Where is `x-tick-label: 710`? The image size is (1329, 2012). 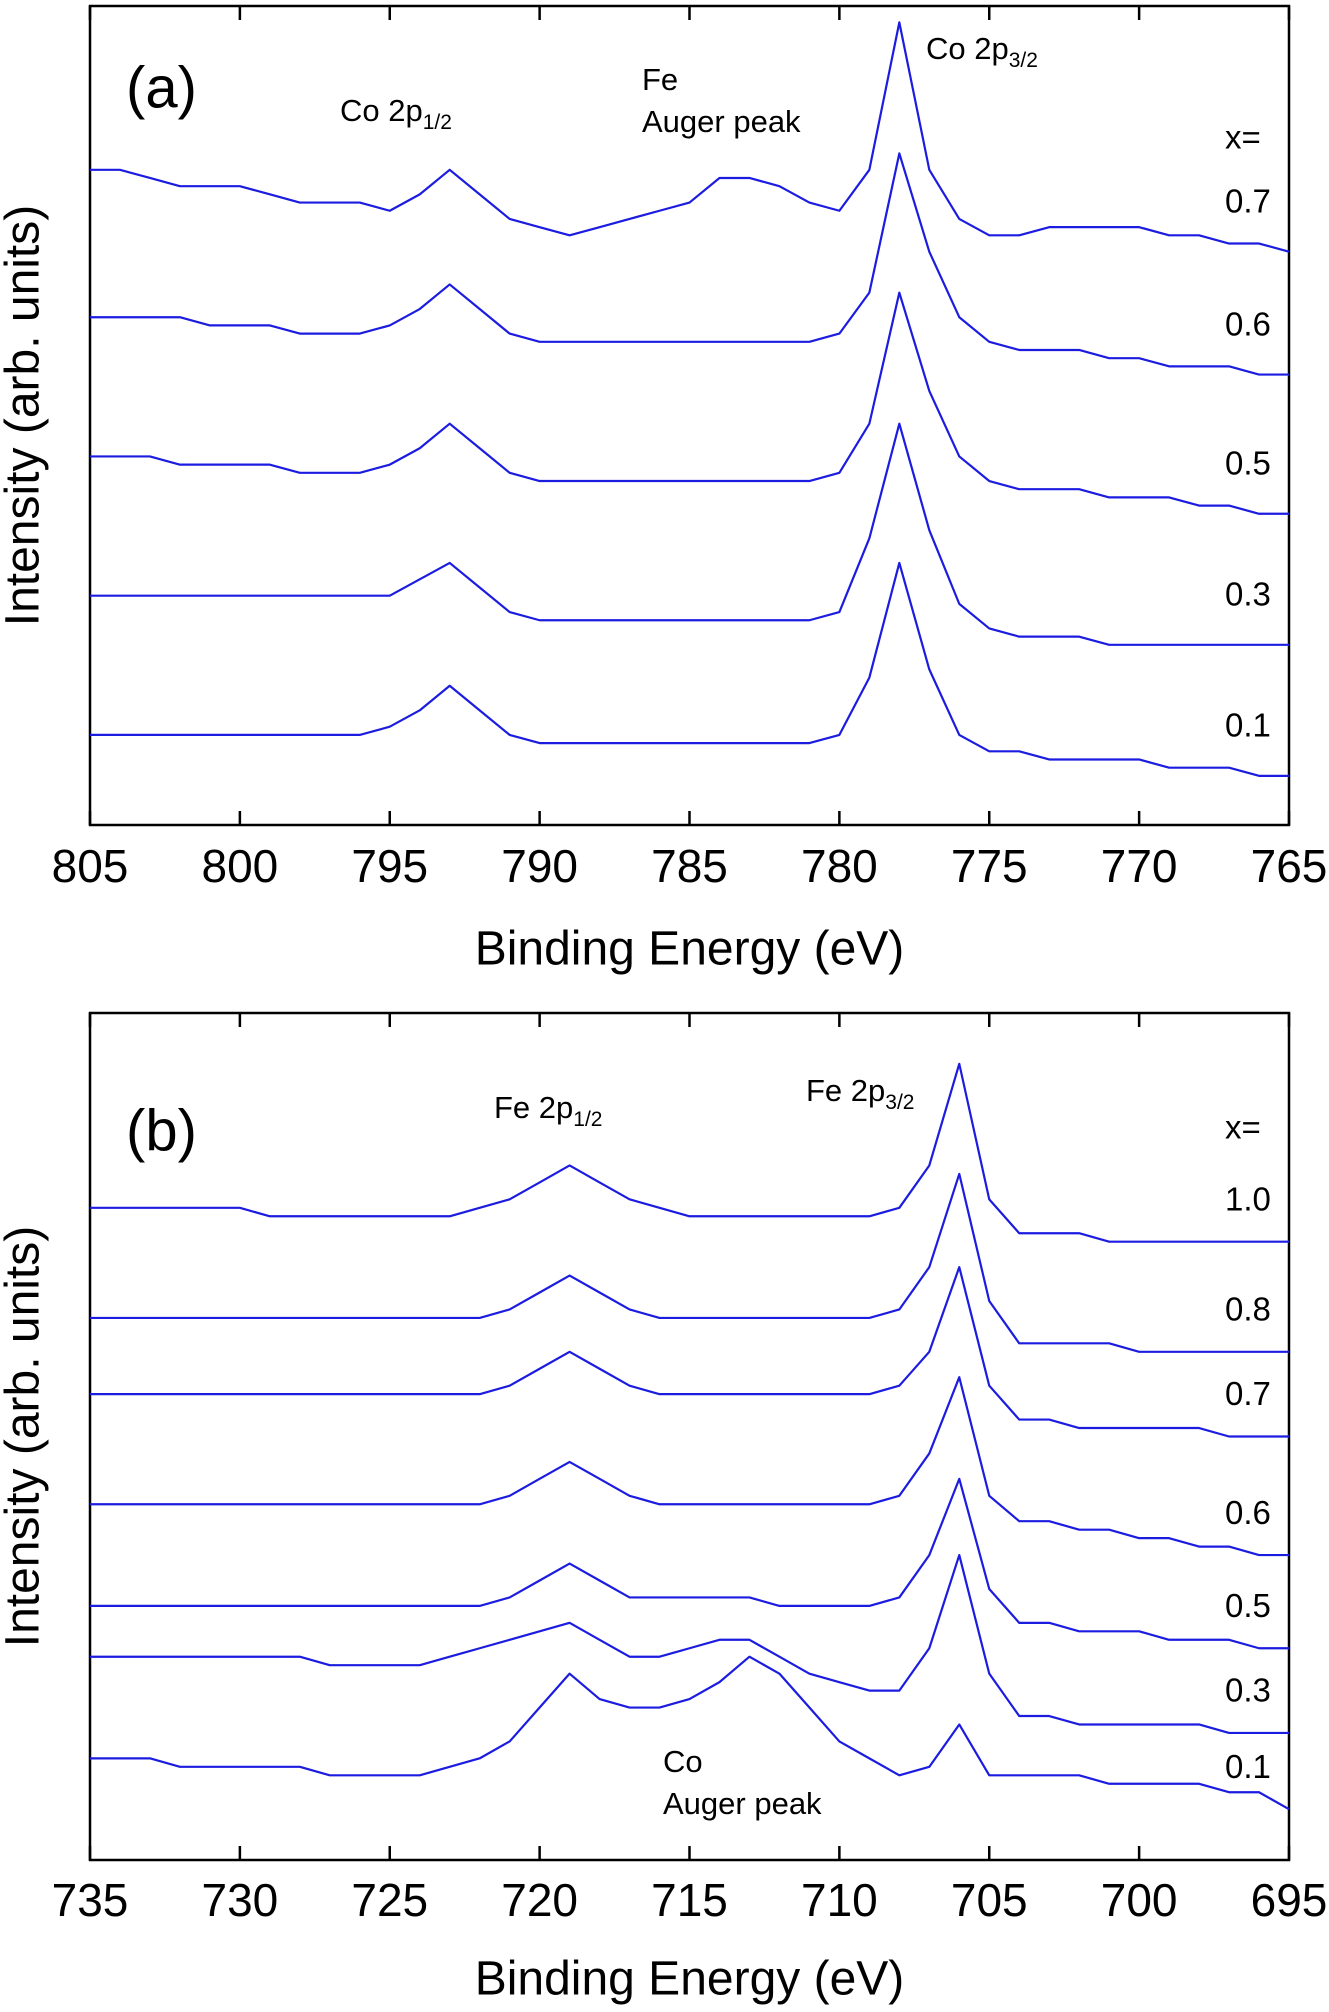
x-tick-label: 710 is located at coordinates (839, 1900).